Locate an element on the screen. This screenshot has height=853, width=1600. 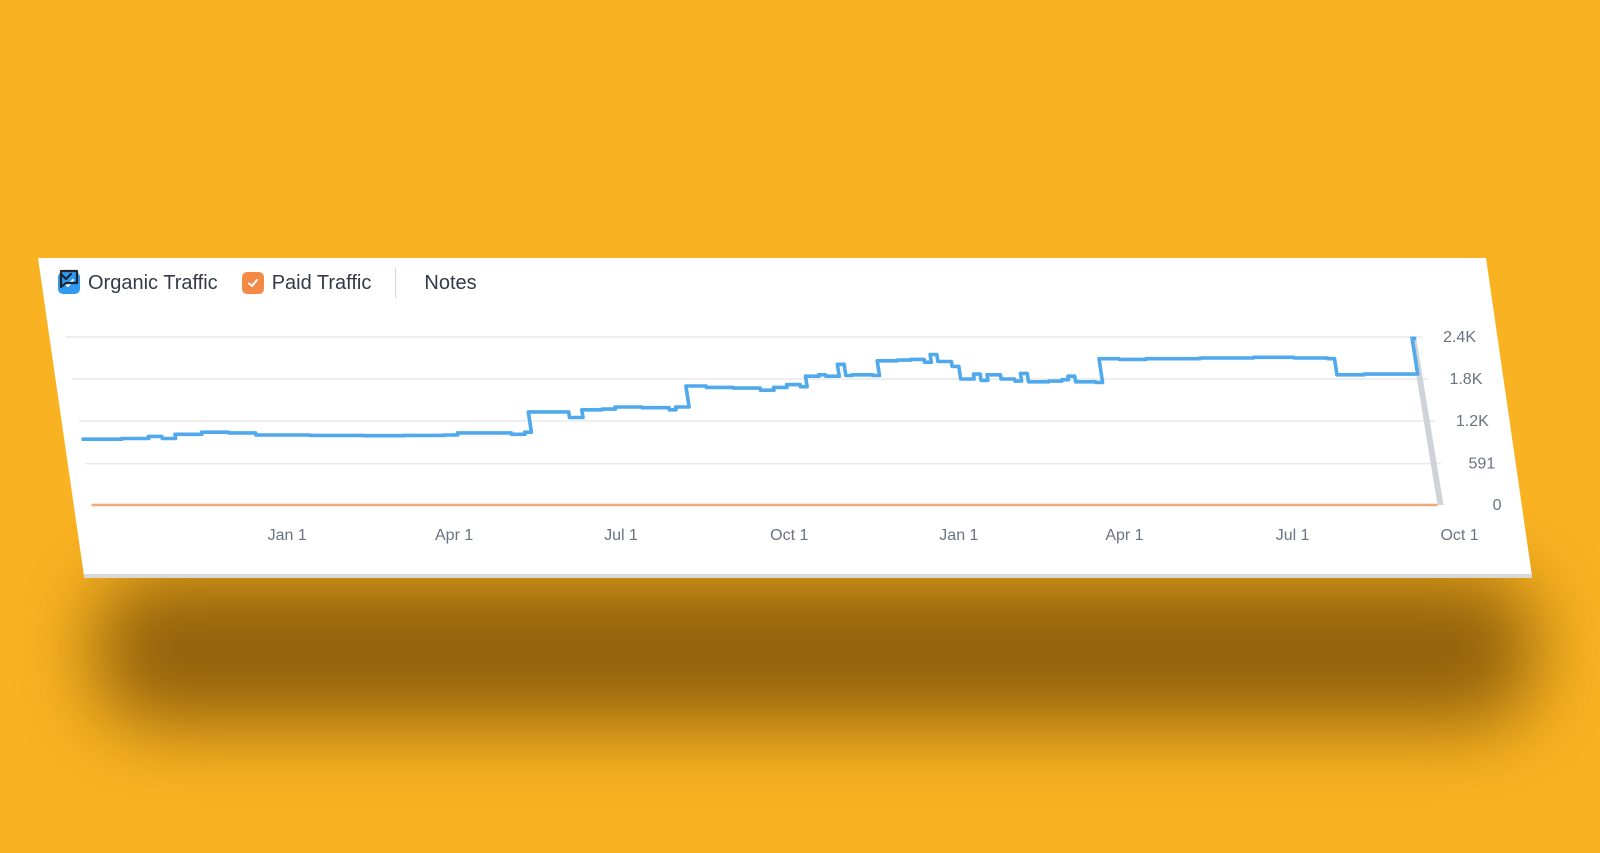
organic-traffic-label: Organic Traffic is located at coordinates (153, 282).